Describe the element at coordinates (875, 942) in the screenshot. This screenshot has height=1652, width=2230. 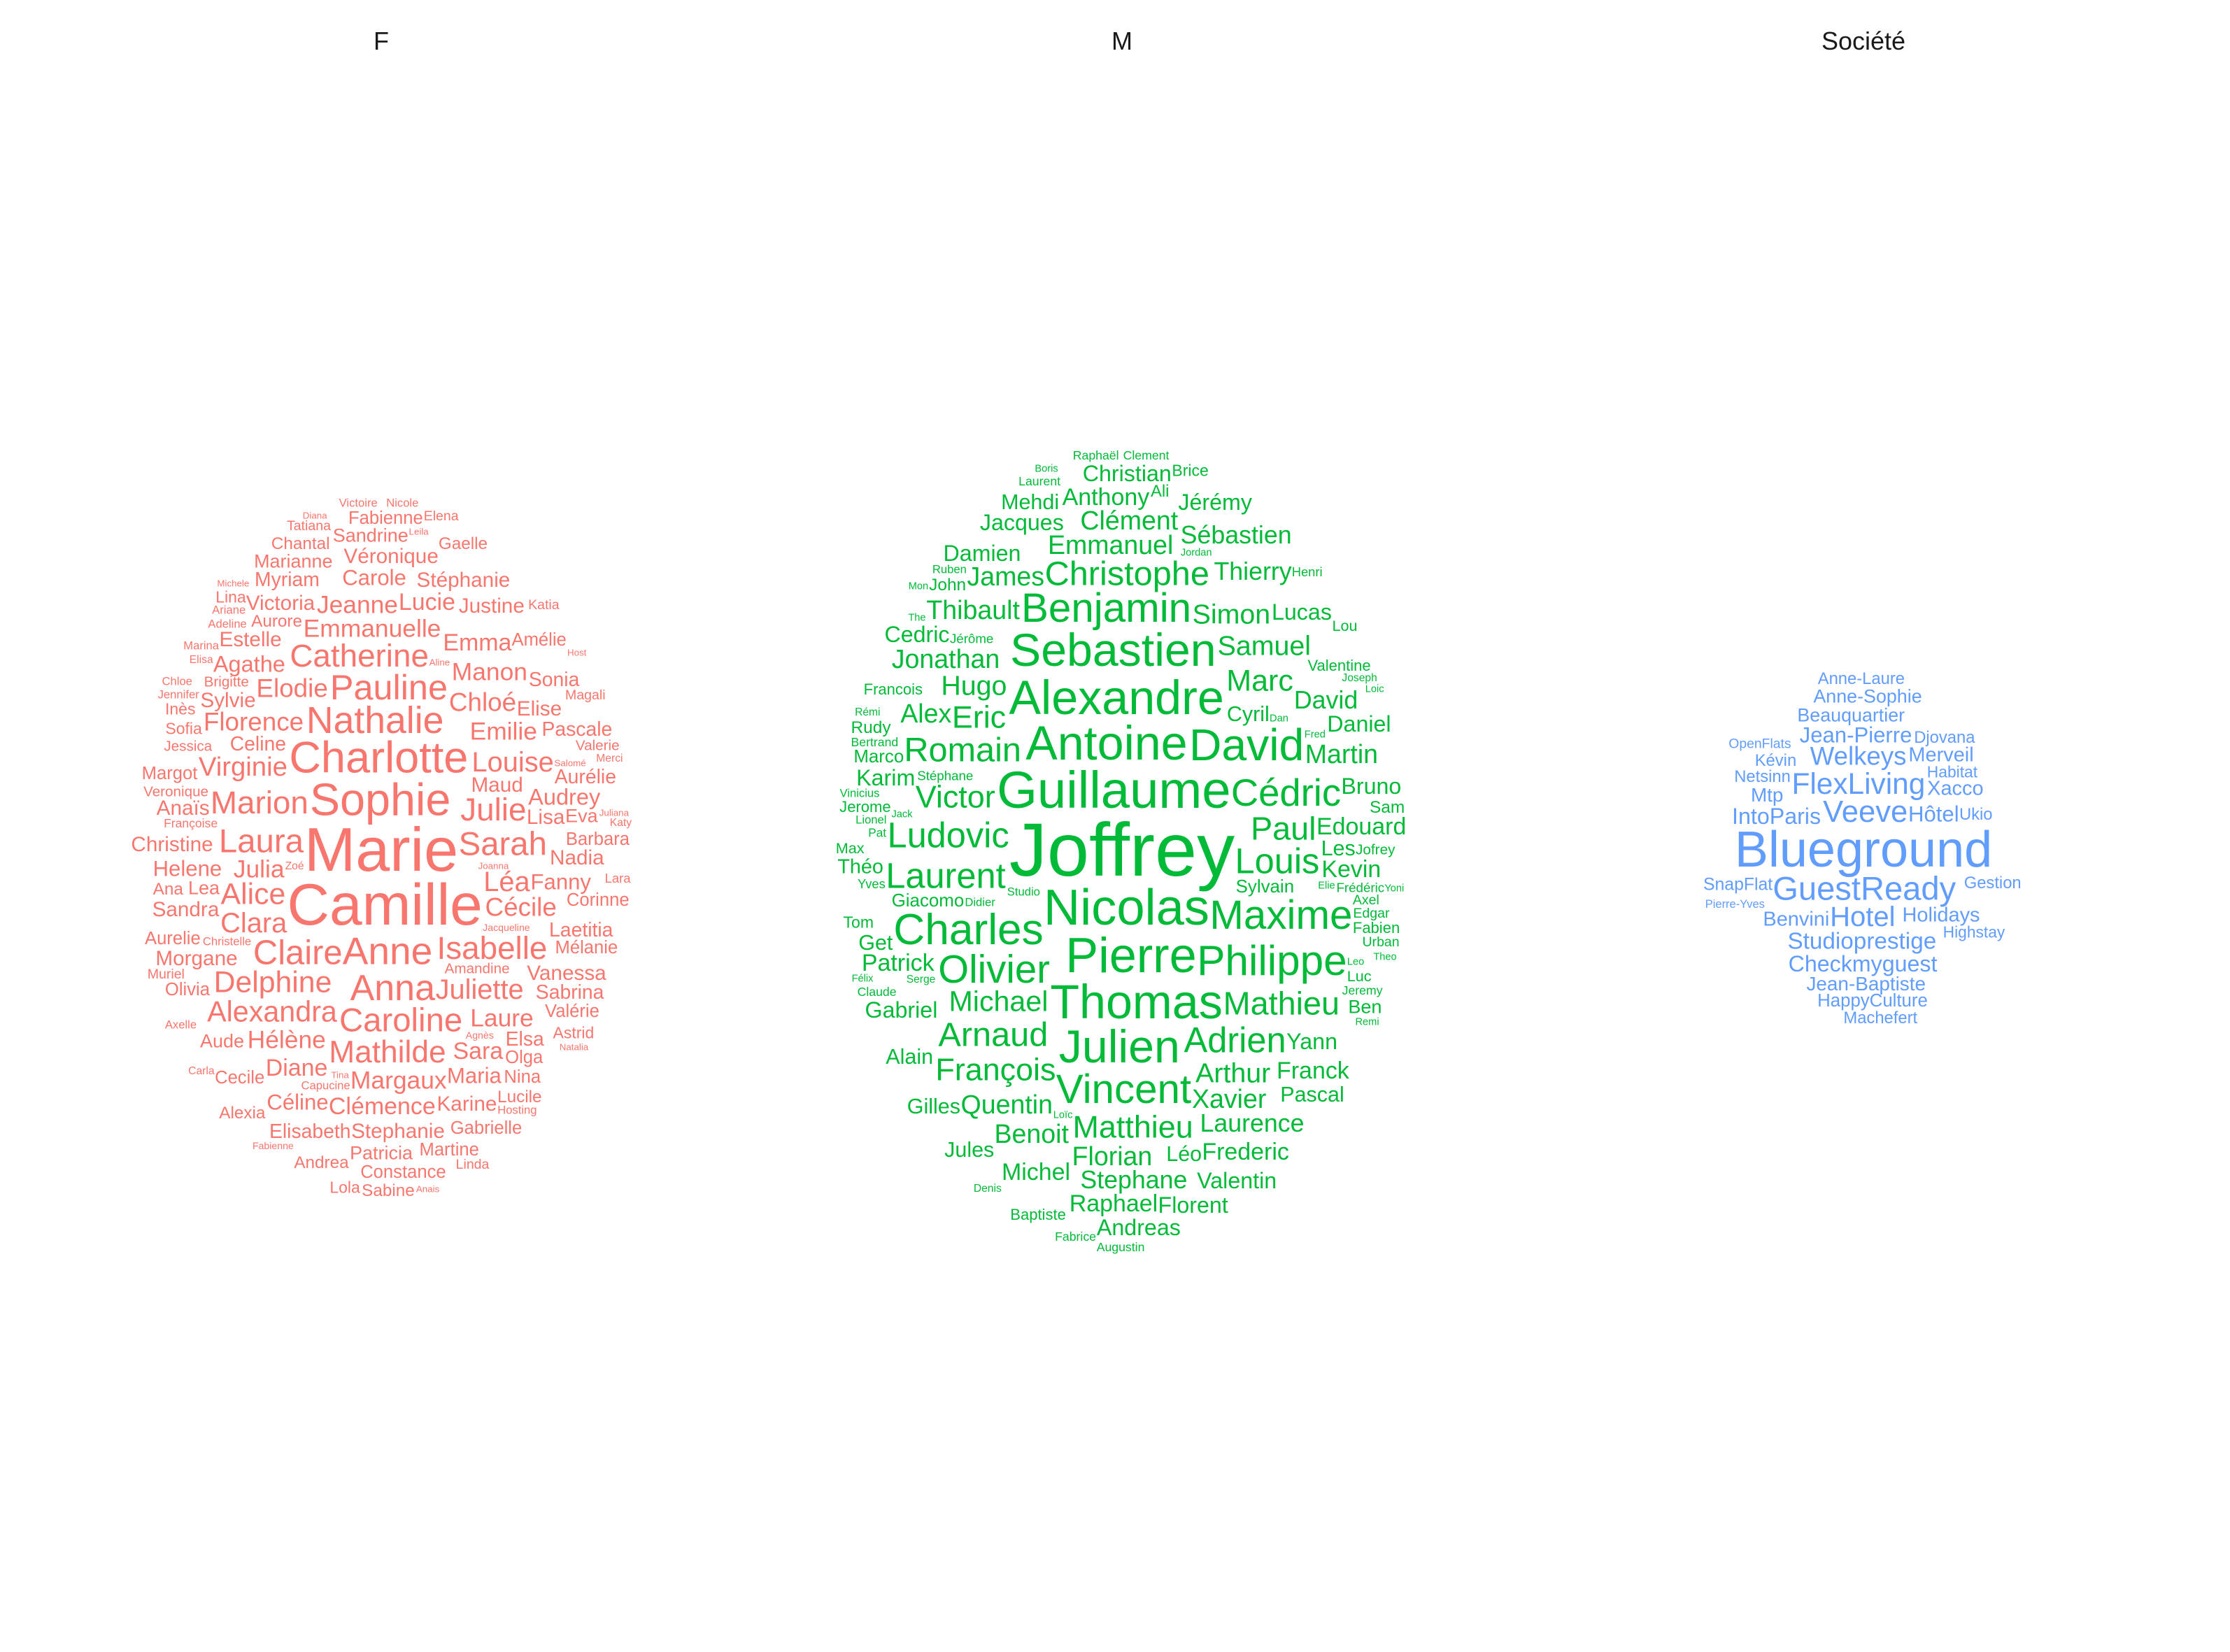
I see `word-get: Get` at that location.